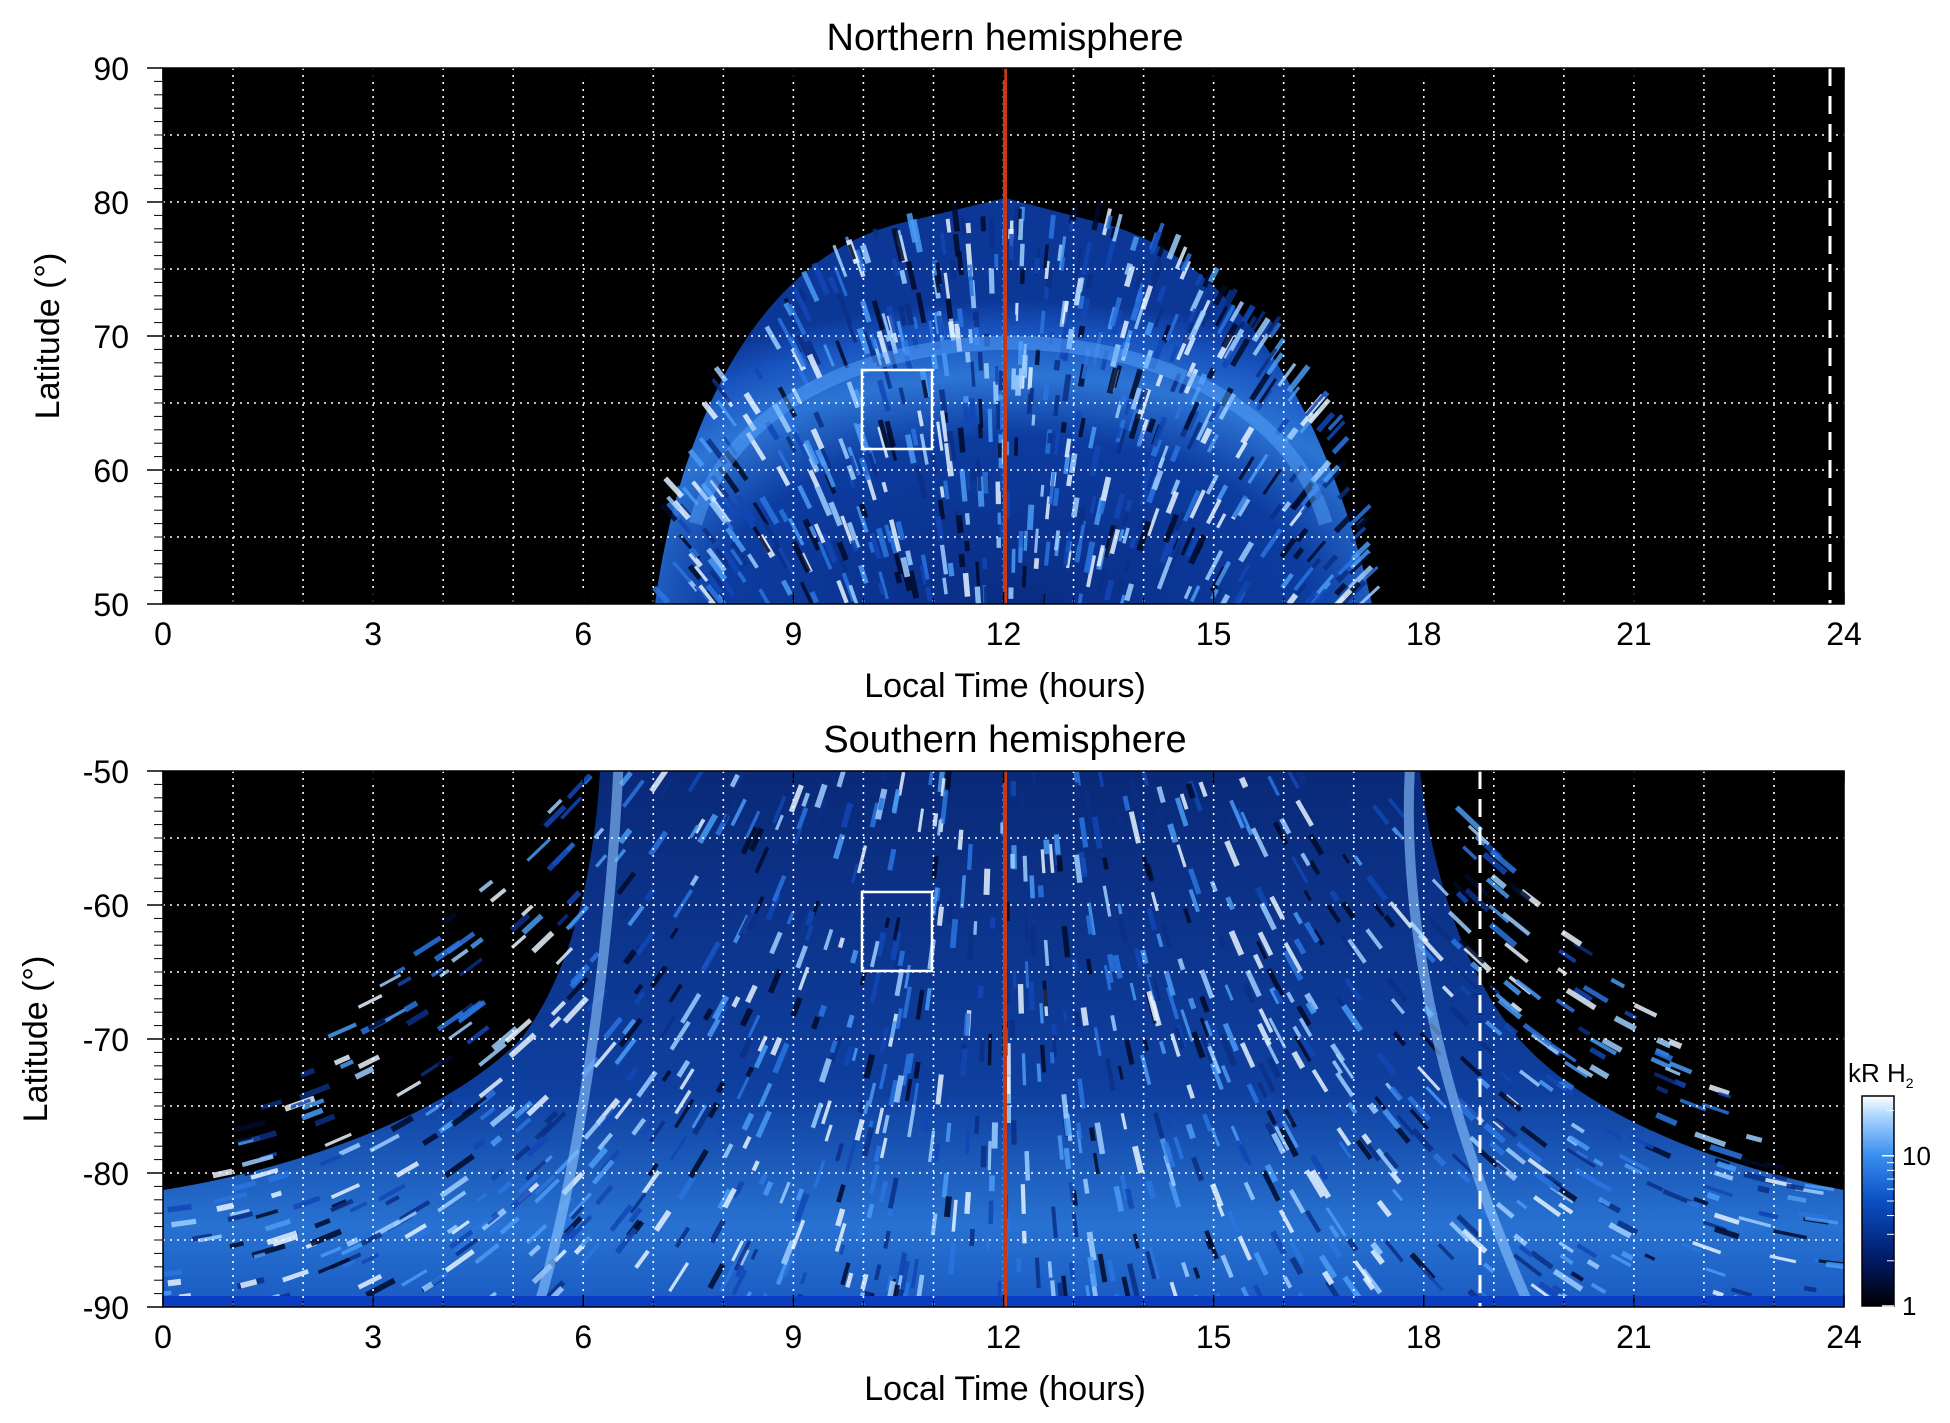 The image size is (1950, 1423). Describe the element at coordinates (578, 1039) in the screenshot. I see `bright-arc` at that location.